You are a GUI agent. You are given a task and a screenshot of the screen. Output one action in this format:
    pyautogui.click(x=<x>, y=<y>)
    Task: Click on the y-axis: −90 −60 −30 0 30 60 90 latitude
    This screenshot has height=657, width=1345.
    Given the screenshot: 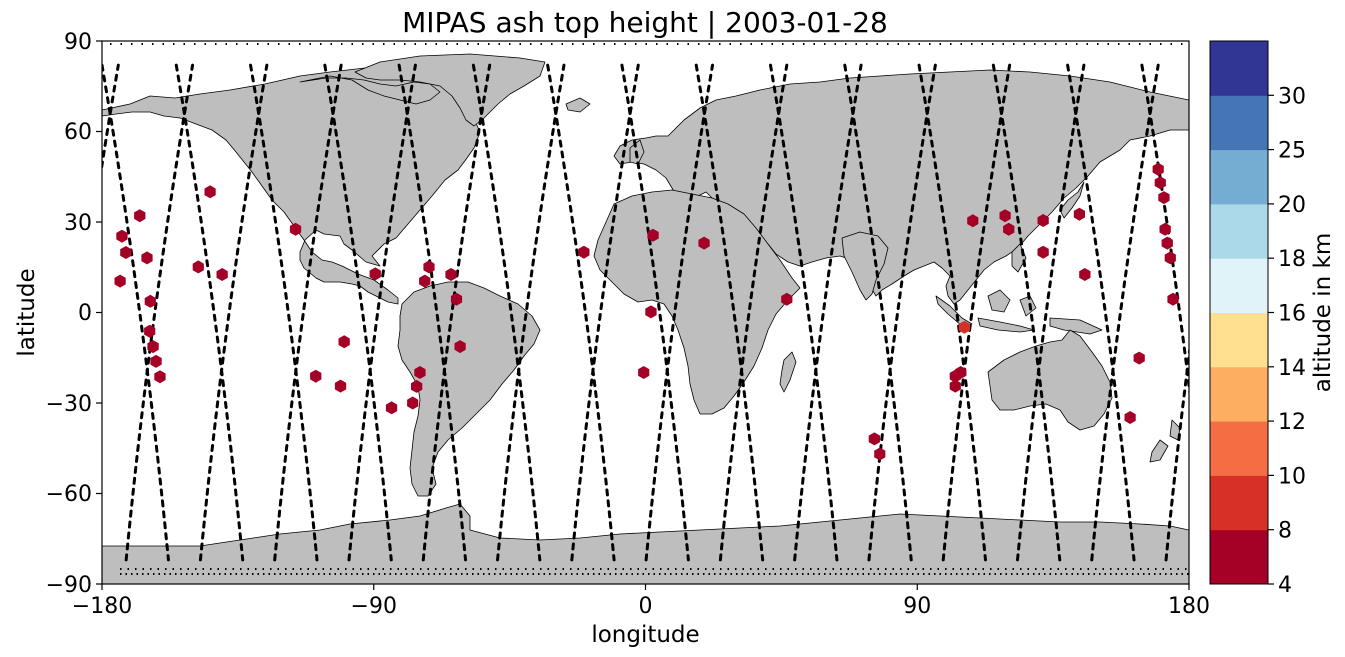 What is the action you would take?
    pyautogui.click(x=58, y=314)
    